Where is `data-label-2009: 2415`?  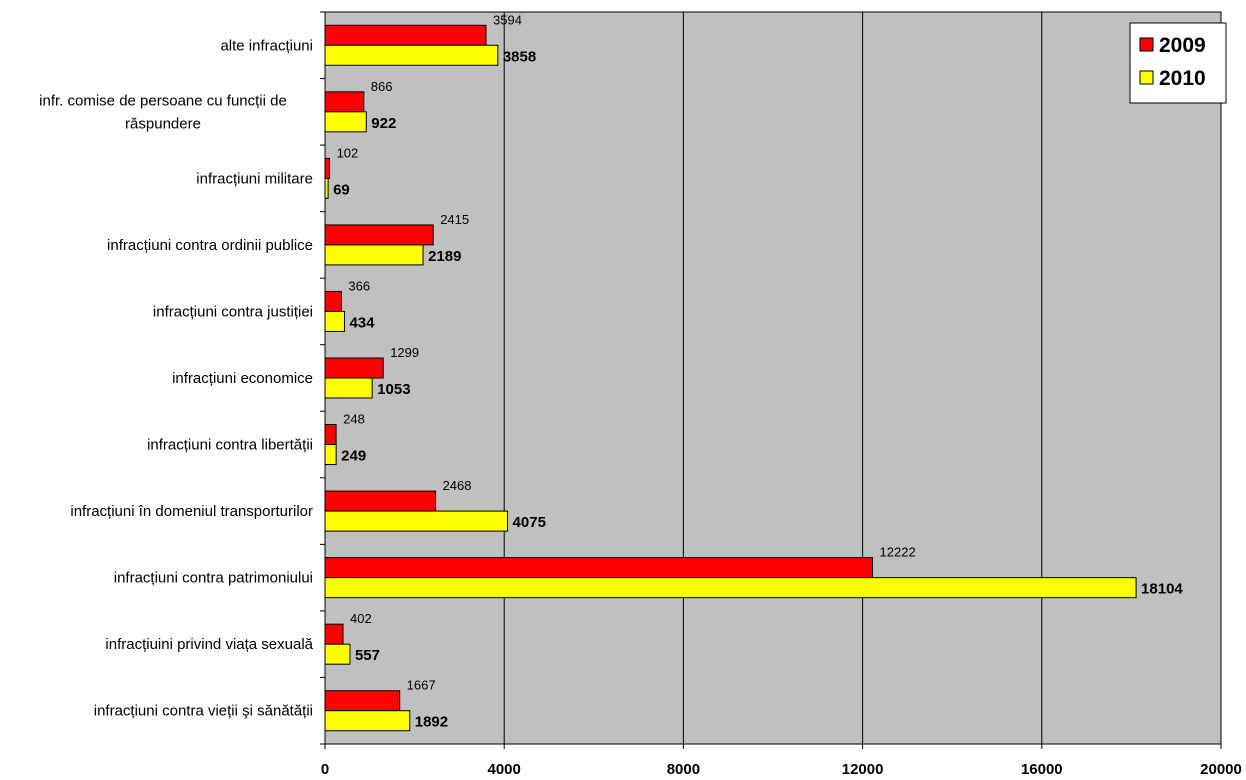
data-label-2009: 2415 is located at coordinates (454, 219).